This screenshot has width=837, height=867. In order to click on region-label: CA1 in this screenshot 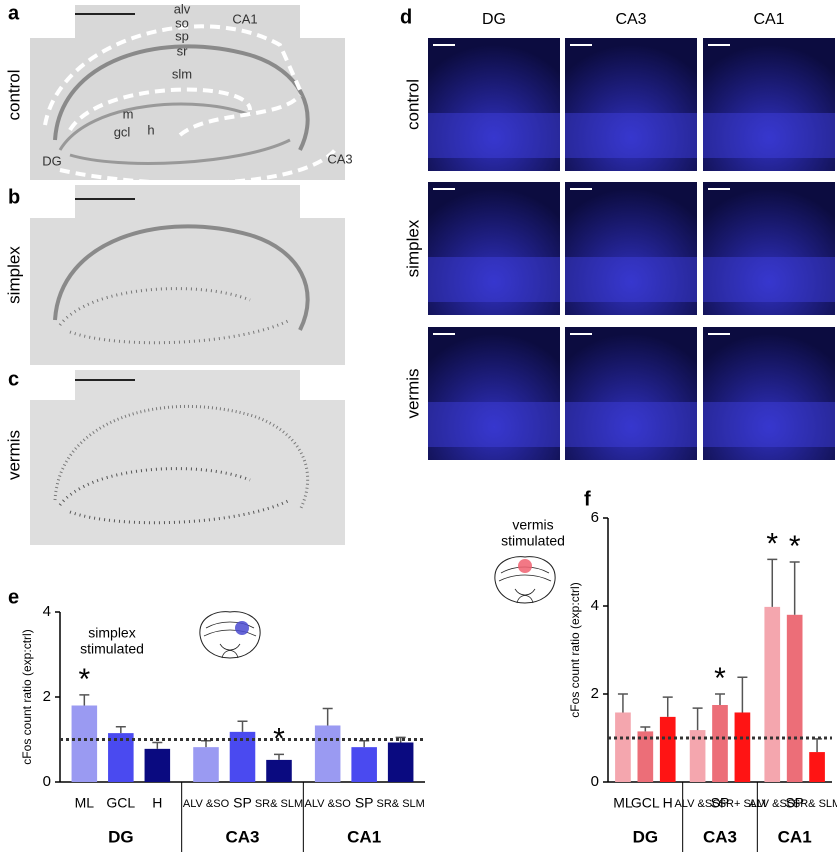, I will do `click(244, 18)`.